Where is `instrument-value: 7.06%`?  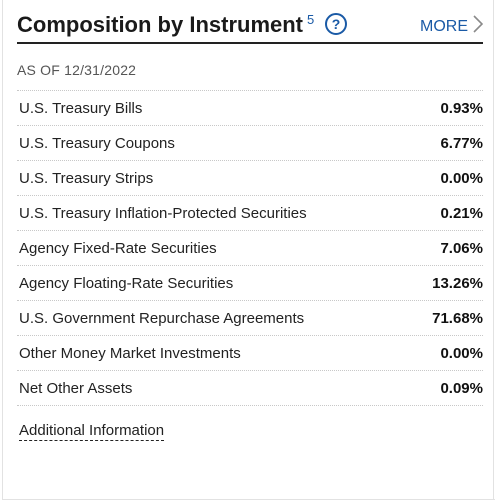
instrument-value: 7.06% is located at coordinates (461, 248).